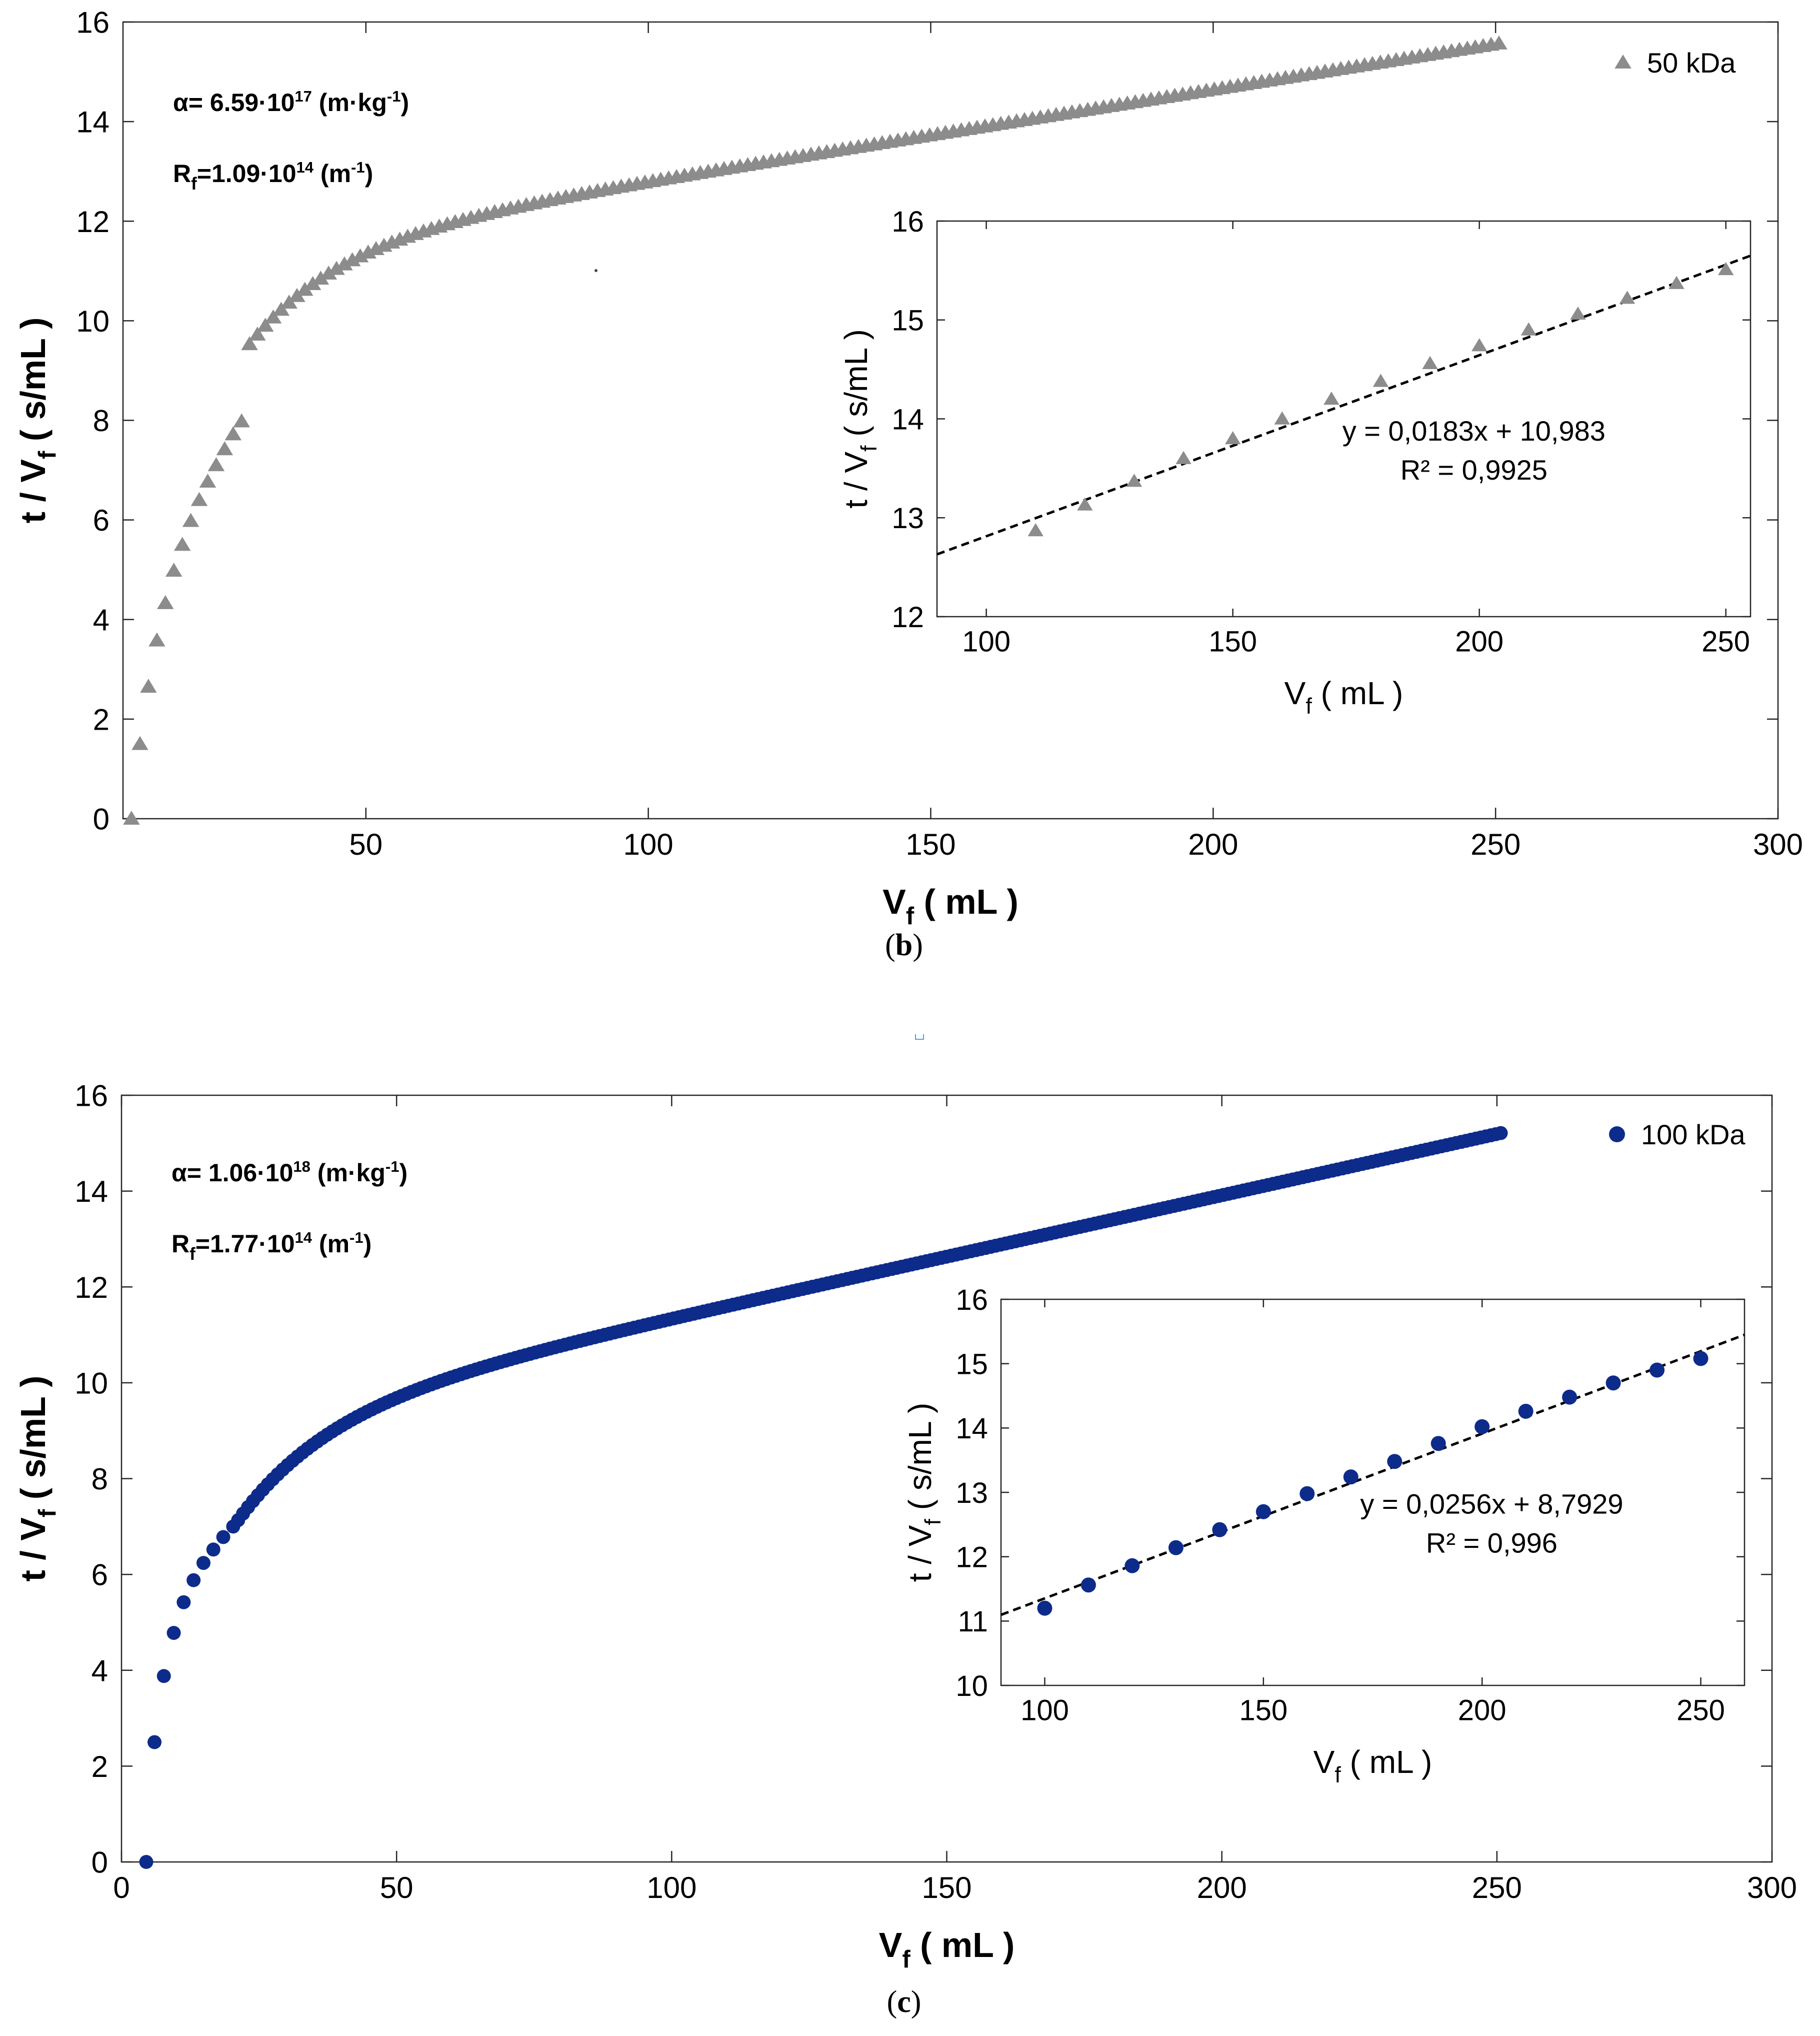  I want to click on legend-b-marker, so click(1623, 62).